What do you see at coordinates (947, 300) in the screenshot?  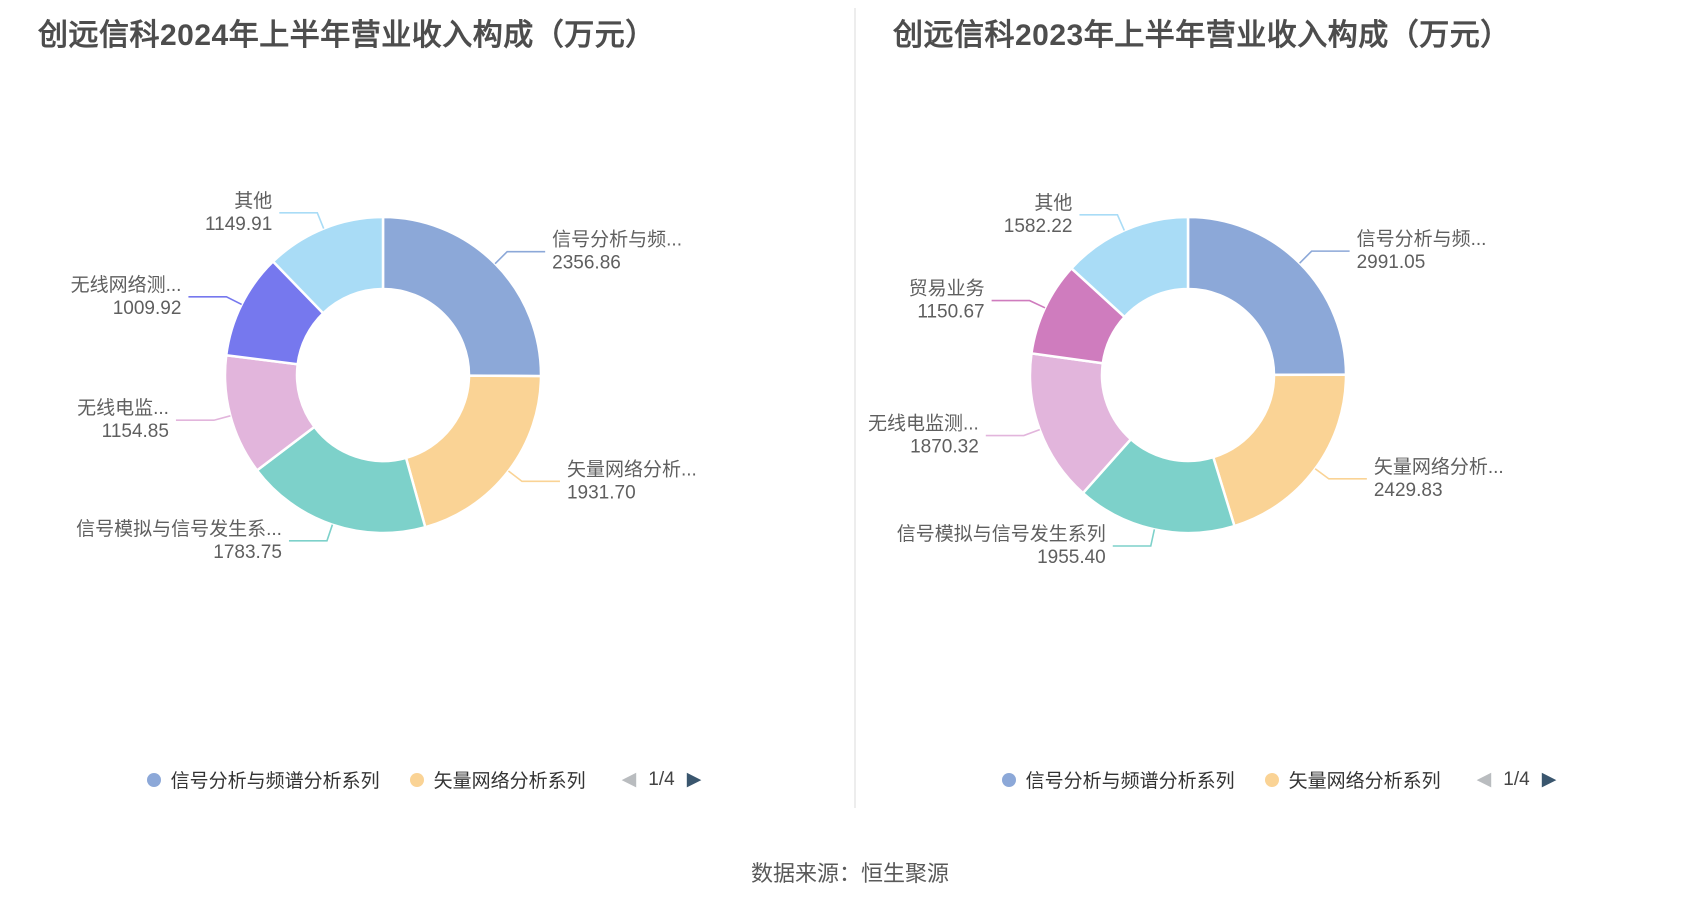 I see `slice-label-4: 贸易业务 1150.67` at bounding box center [947, 300].